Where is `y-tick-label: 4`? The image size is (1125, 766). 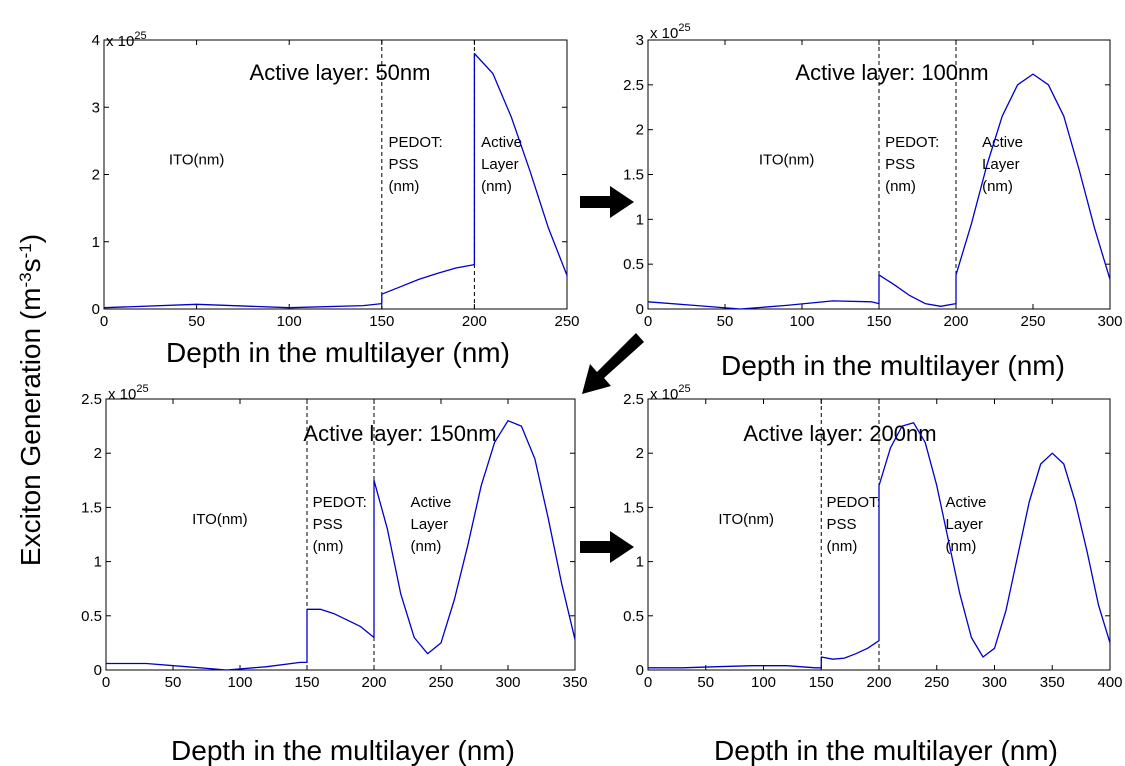
y-tick-label: 4 is located at coordinates (96, 40).